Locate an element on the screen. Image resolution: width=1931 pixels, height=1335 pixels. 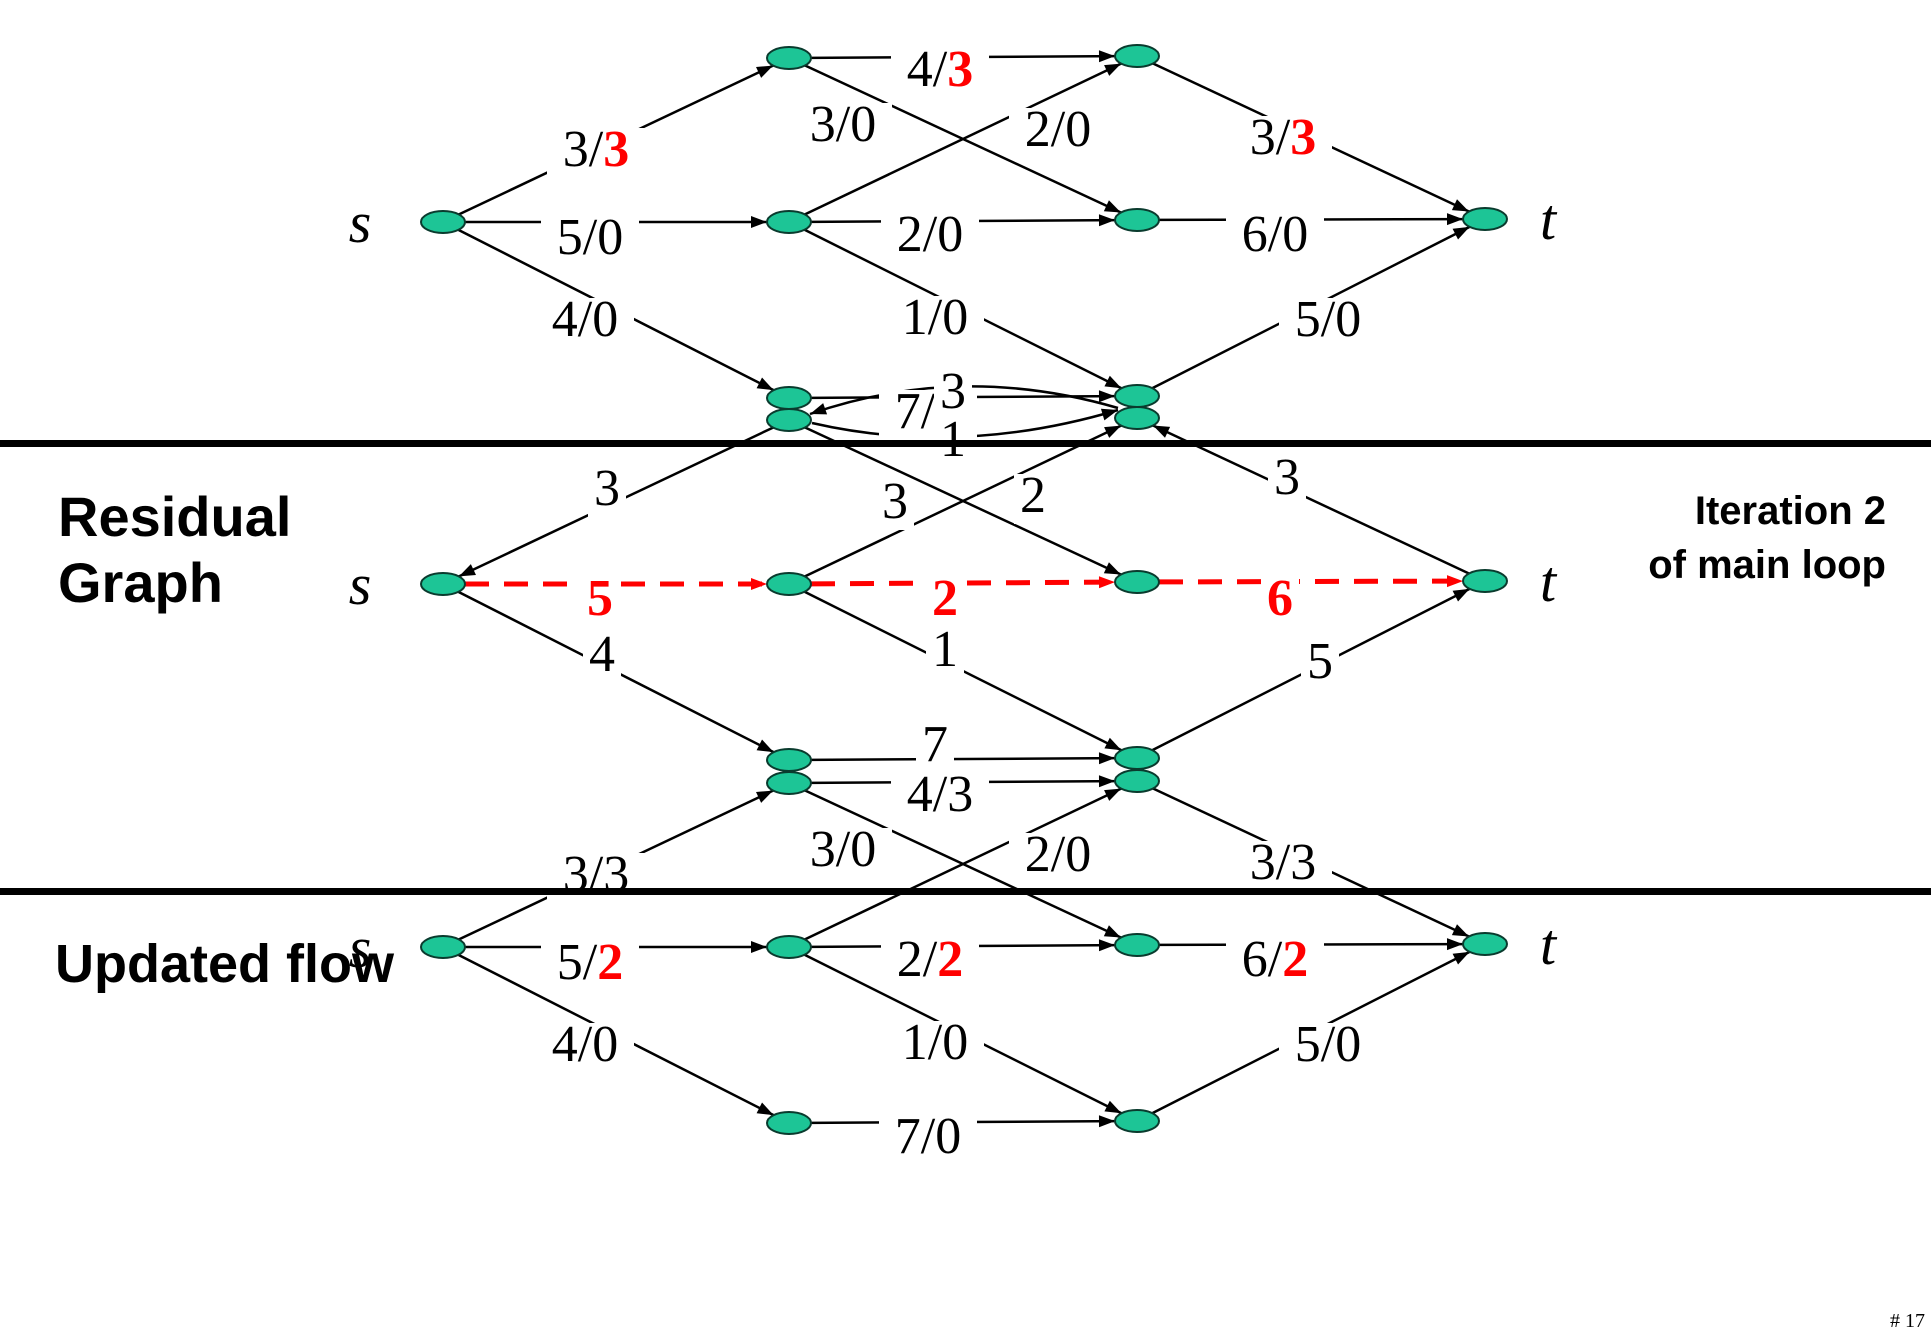
section-divider-top is located at coordinates (965, 443).